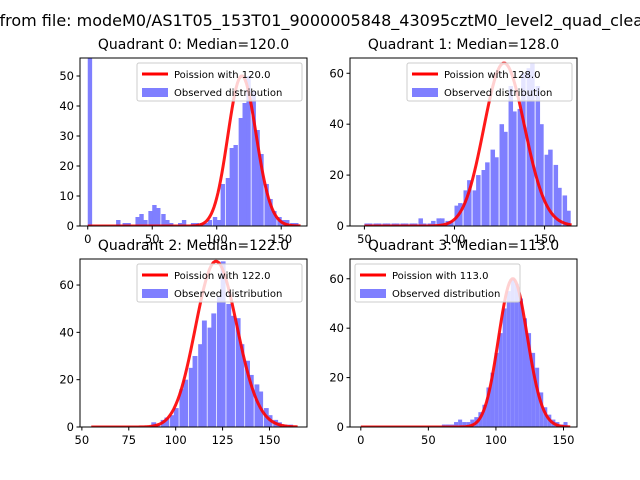 Image resolution: width=640 pixels, height=480 pixels. Describe the element at coordinates (222, 276) in the screenshot. I see `legend-label-poisson: Poission with 122.0` at that location.